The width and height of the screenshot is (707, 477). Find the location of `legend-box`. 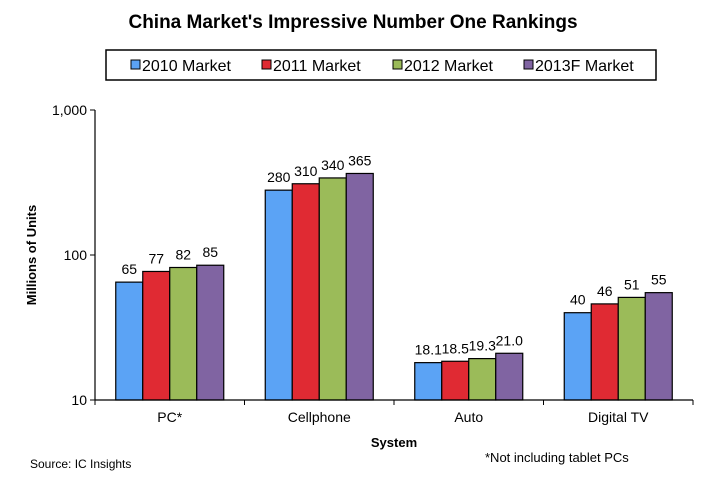

legend-box is located at coordinates (381, 65).